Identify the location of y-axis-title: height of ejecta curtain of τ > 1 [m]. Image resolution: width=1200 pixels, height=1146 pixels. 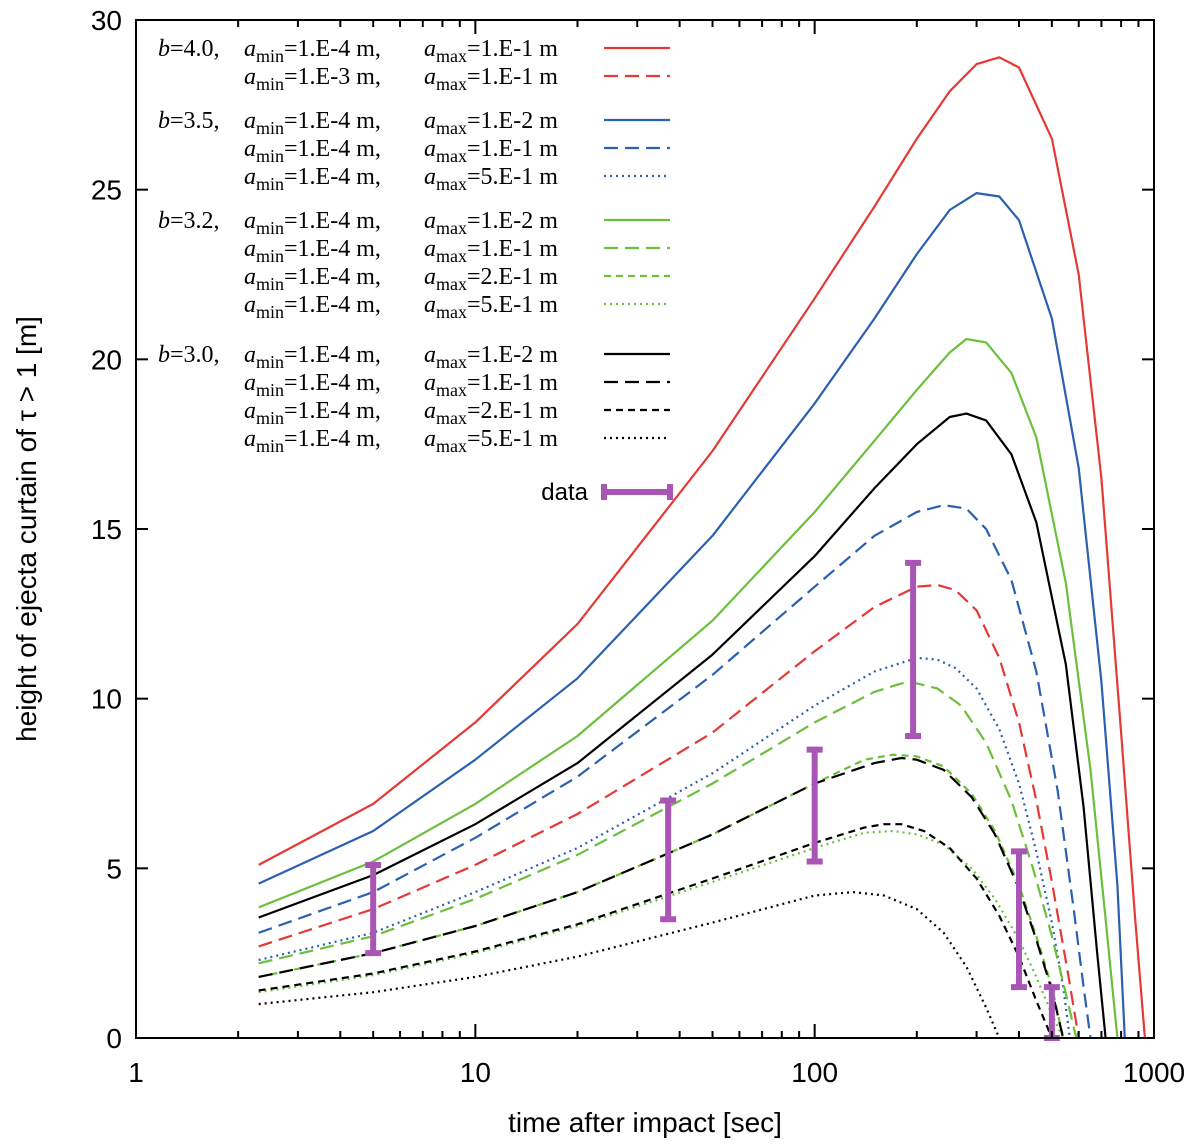
(26, 529).